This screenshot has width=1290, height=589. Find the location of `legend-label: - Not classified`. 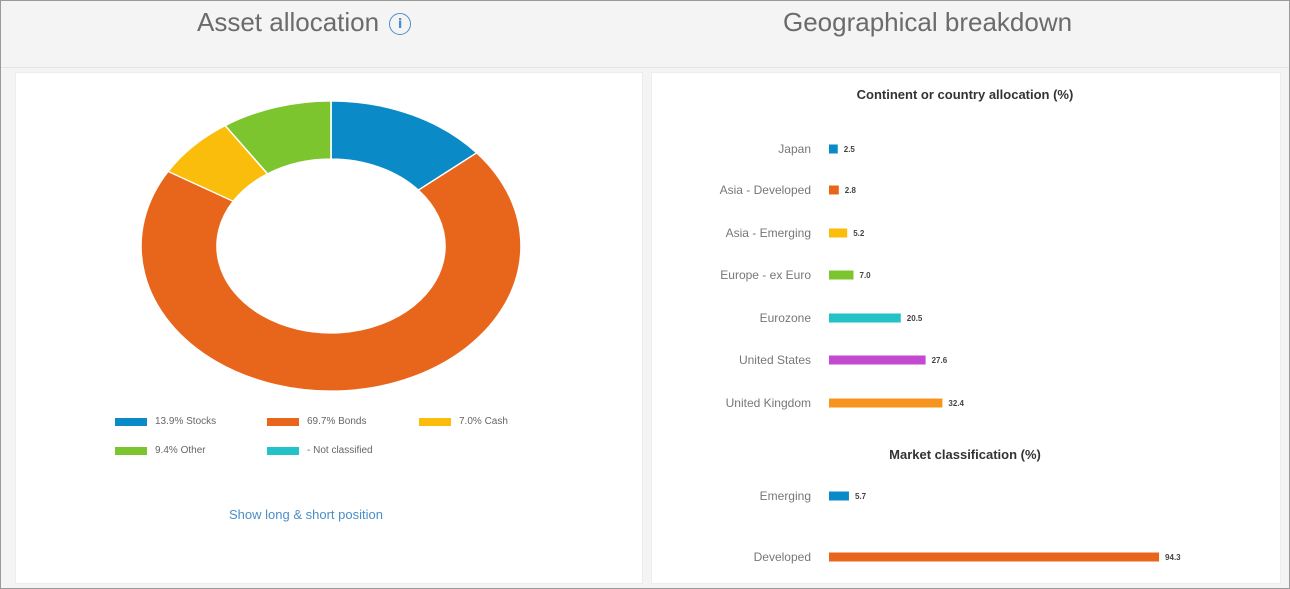

legend-label: - Not classified is located at coordinates (340, 450).